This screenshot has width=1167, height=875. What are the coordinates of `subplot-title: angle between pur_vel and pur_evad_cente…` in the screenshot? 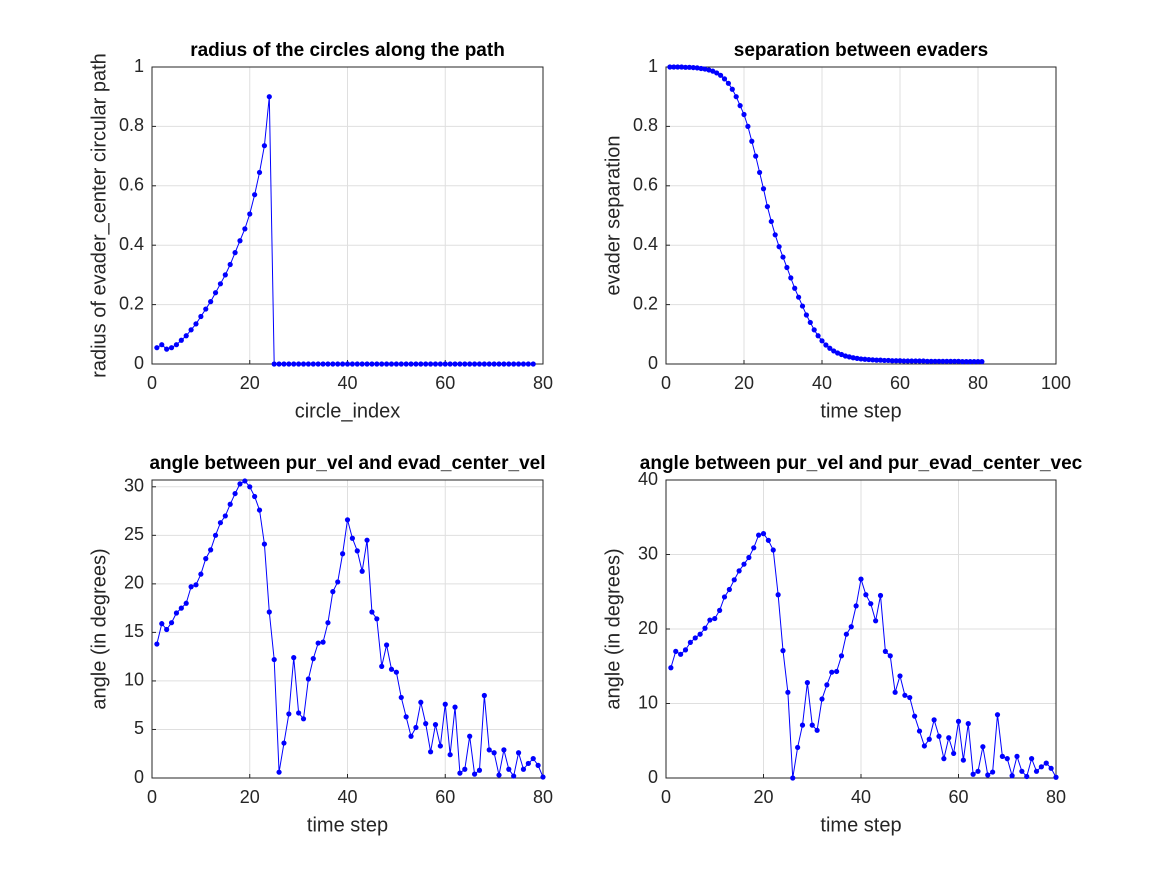 It's located at (861, 463).